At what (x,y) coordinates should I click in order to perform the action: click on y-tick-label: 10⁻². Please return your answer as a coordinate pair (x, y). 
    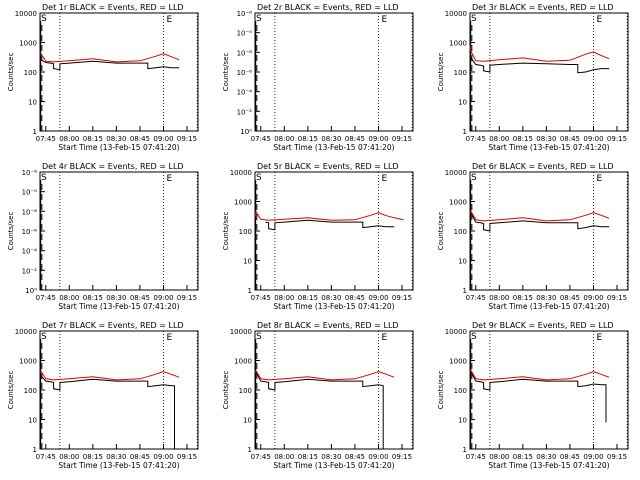
    Looking at the image, I should click on (245, 112).